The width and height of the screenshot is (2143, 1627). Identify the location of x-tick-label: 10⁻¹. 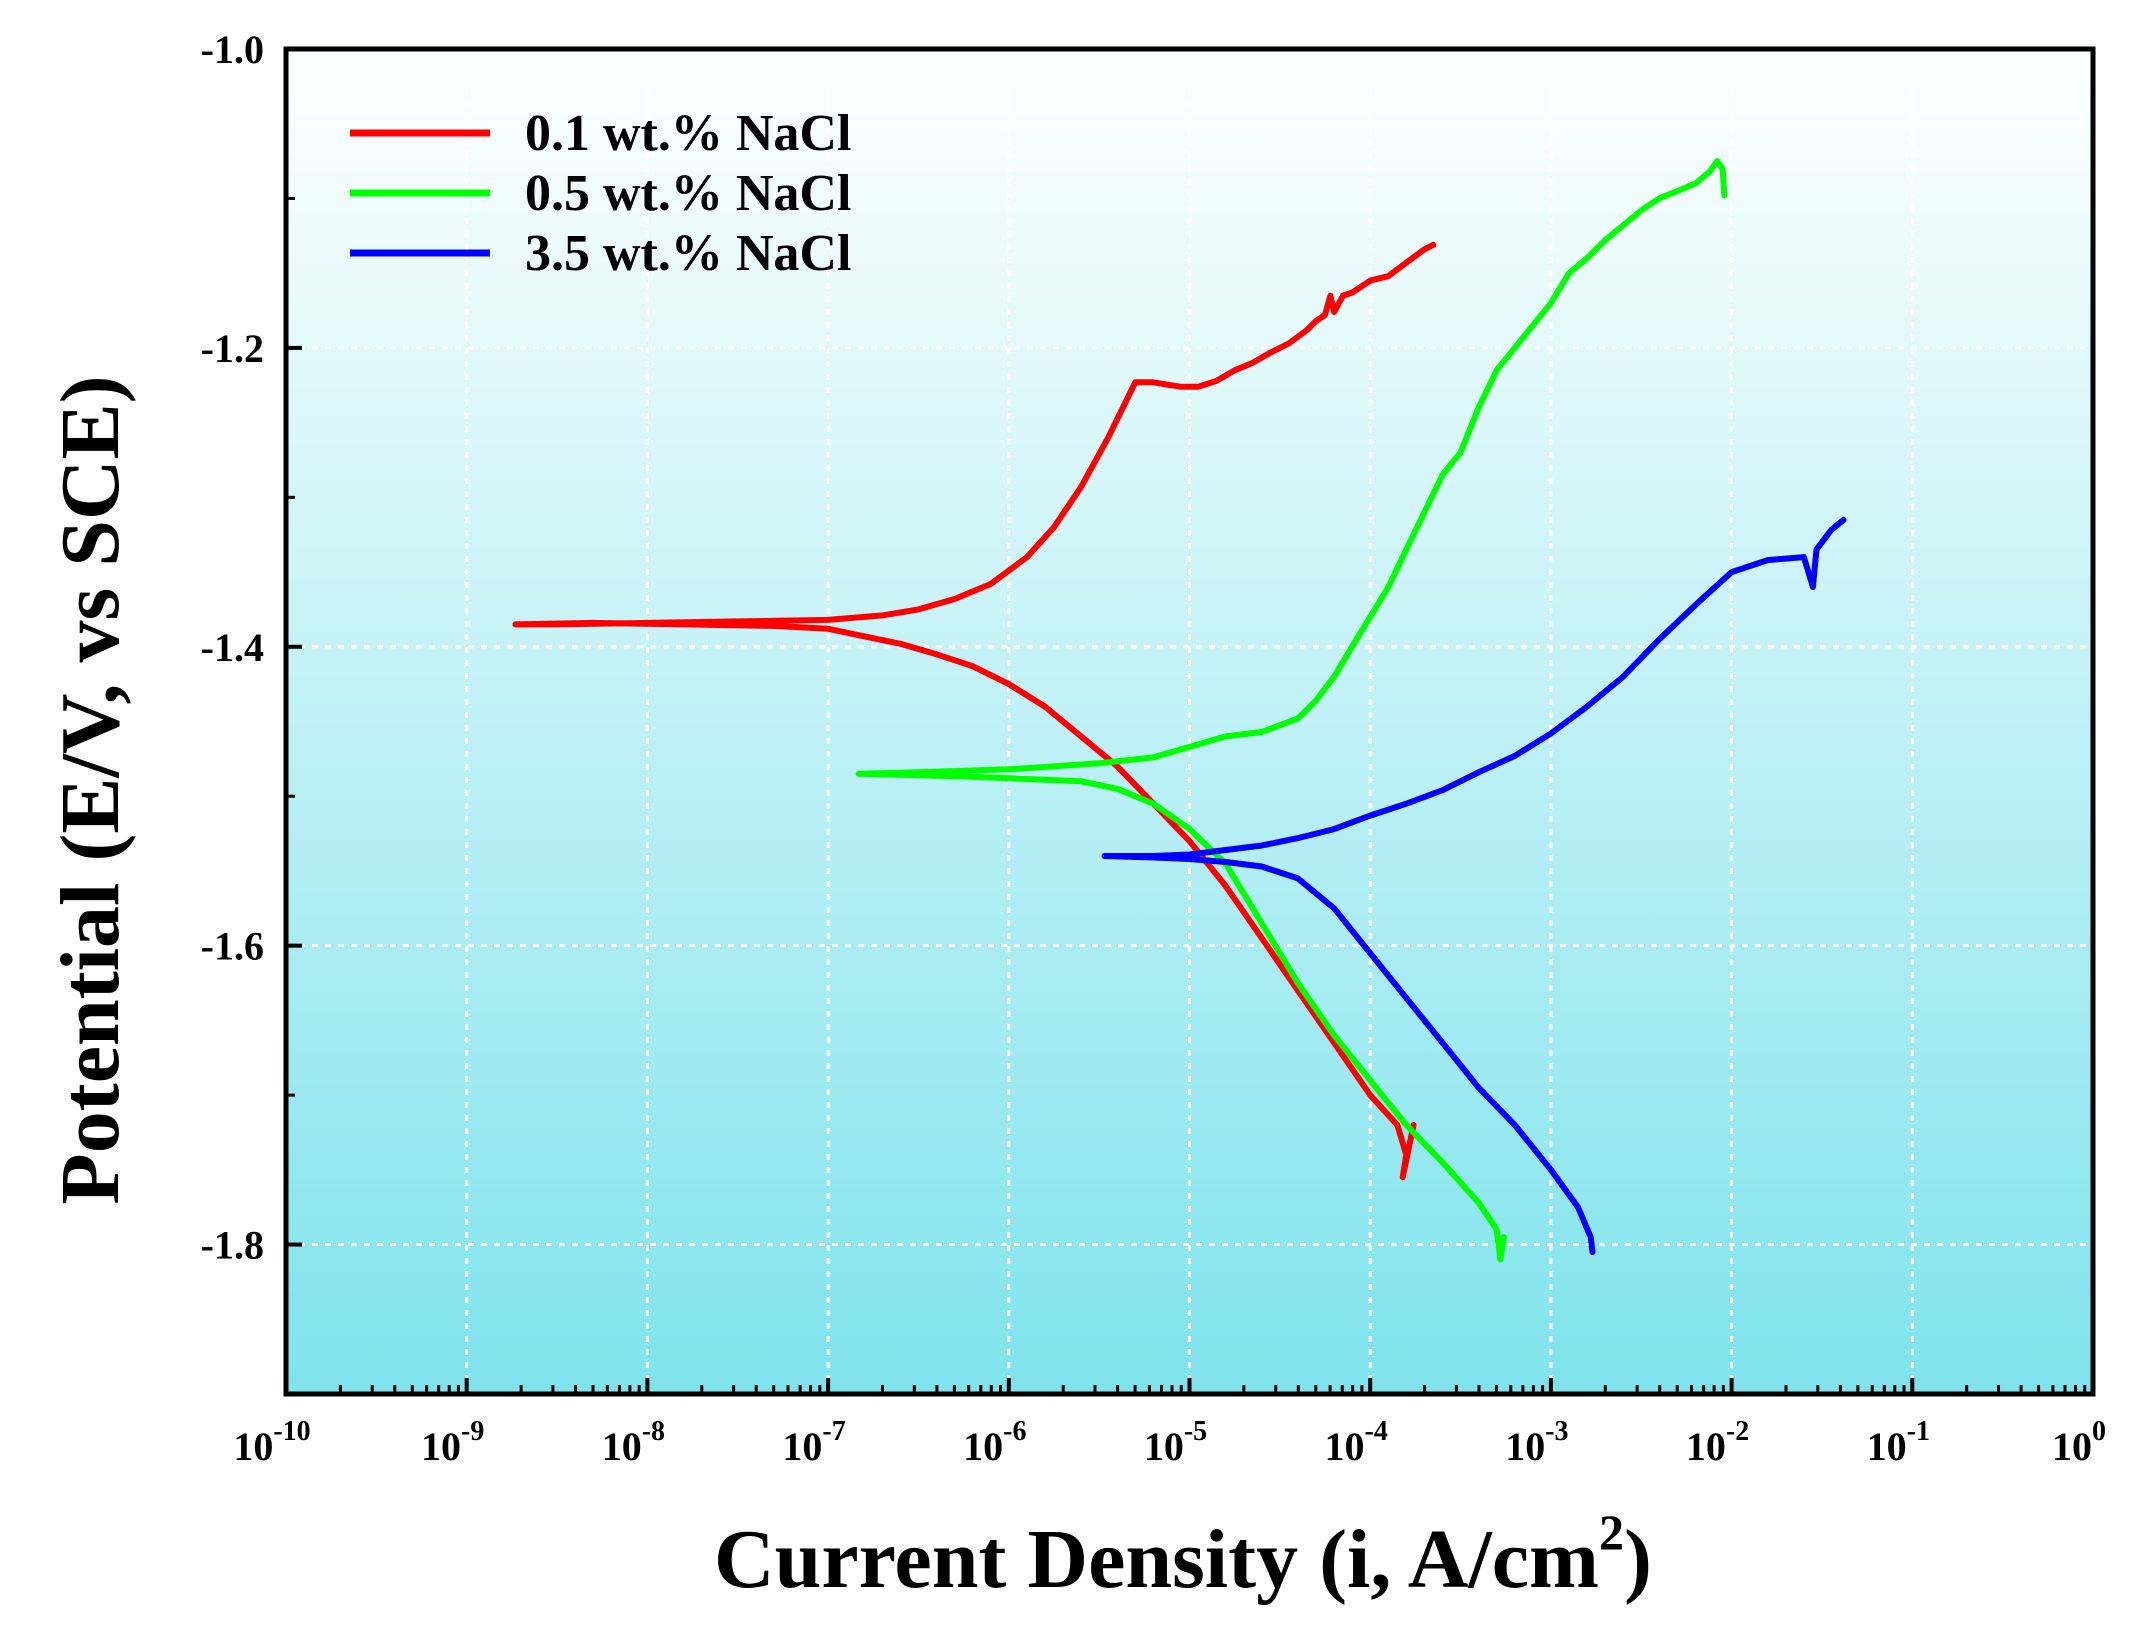
(1898, 1442).